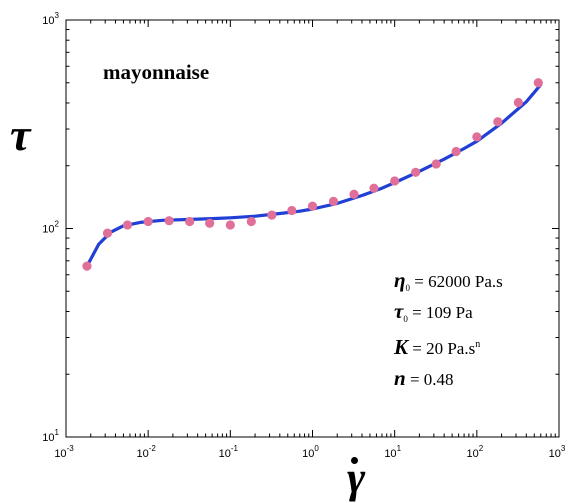  What do you see at coordinates (400, 280) in the screenshot?
I see `param-eta-symbol: η` at bounding box center [400, 280].